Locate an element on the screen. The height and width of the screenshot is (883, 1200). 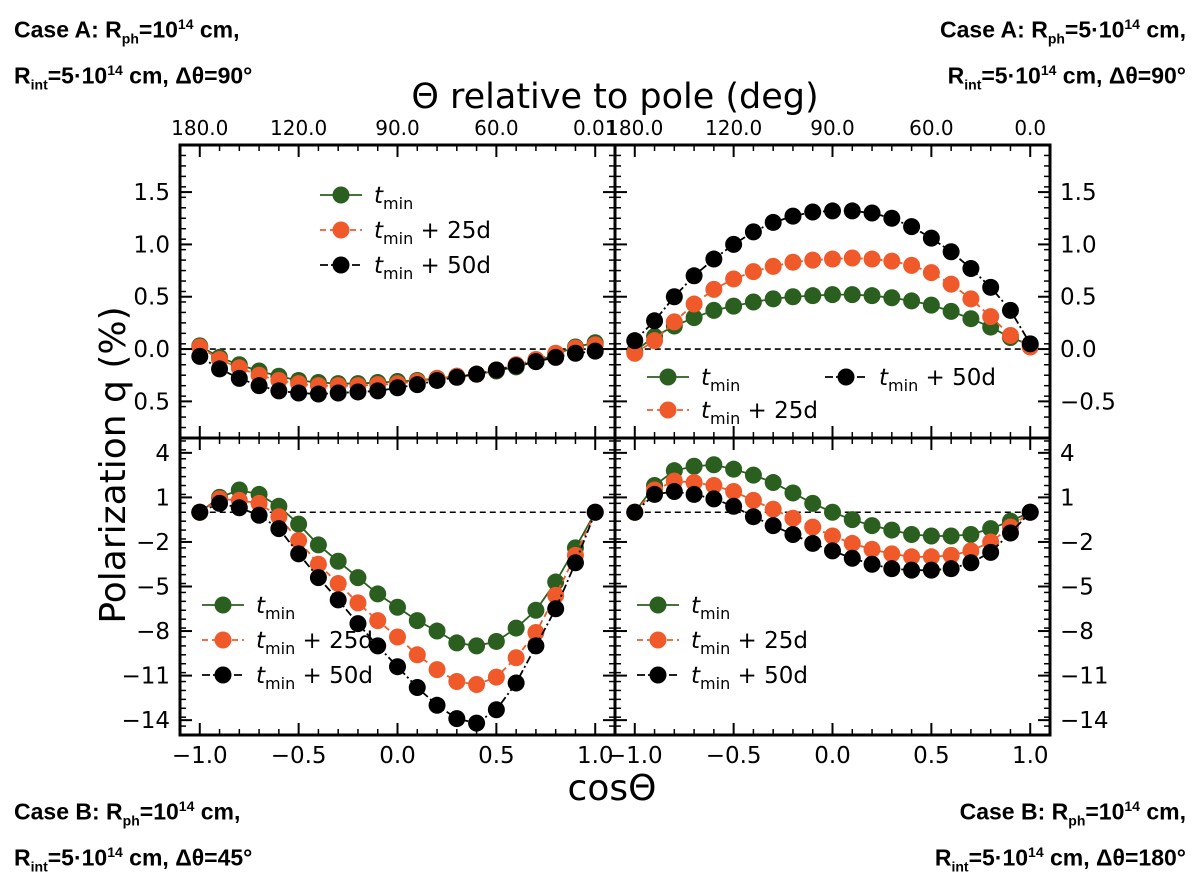
legend-entry-s3: tmin + 50d is located at coordinates (287, 678).